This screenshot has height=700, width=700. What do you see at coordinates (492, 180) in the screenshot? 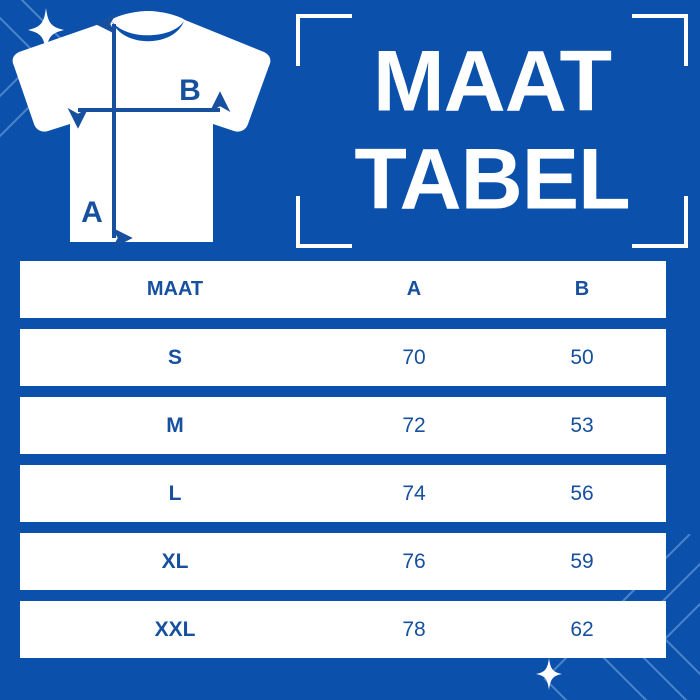
I see `title-line-tabel: TABEL` at bounding box center [492, 180].